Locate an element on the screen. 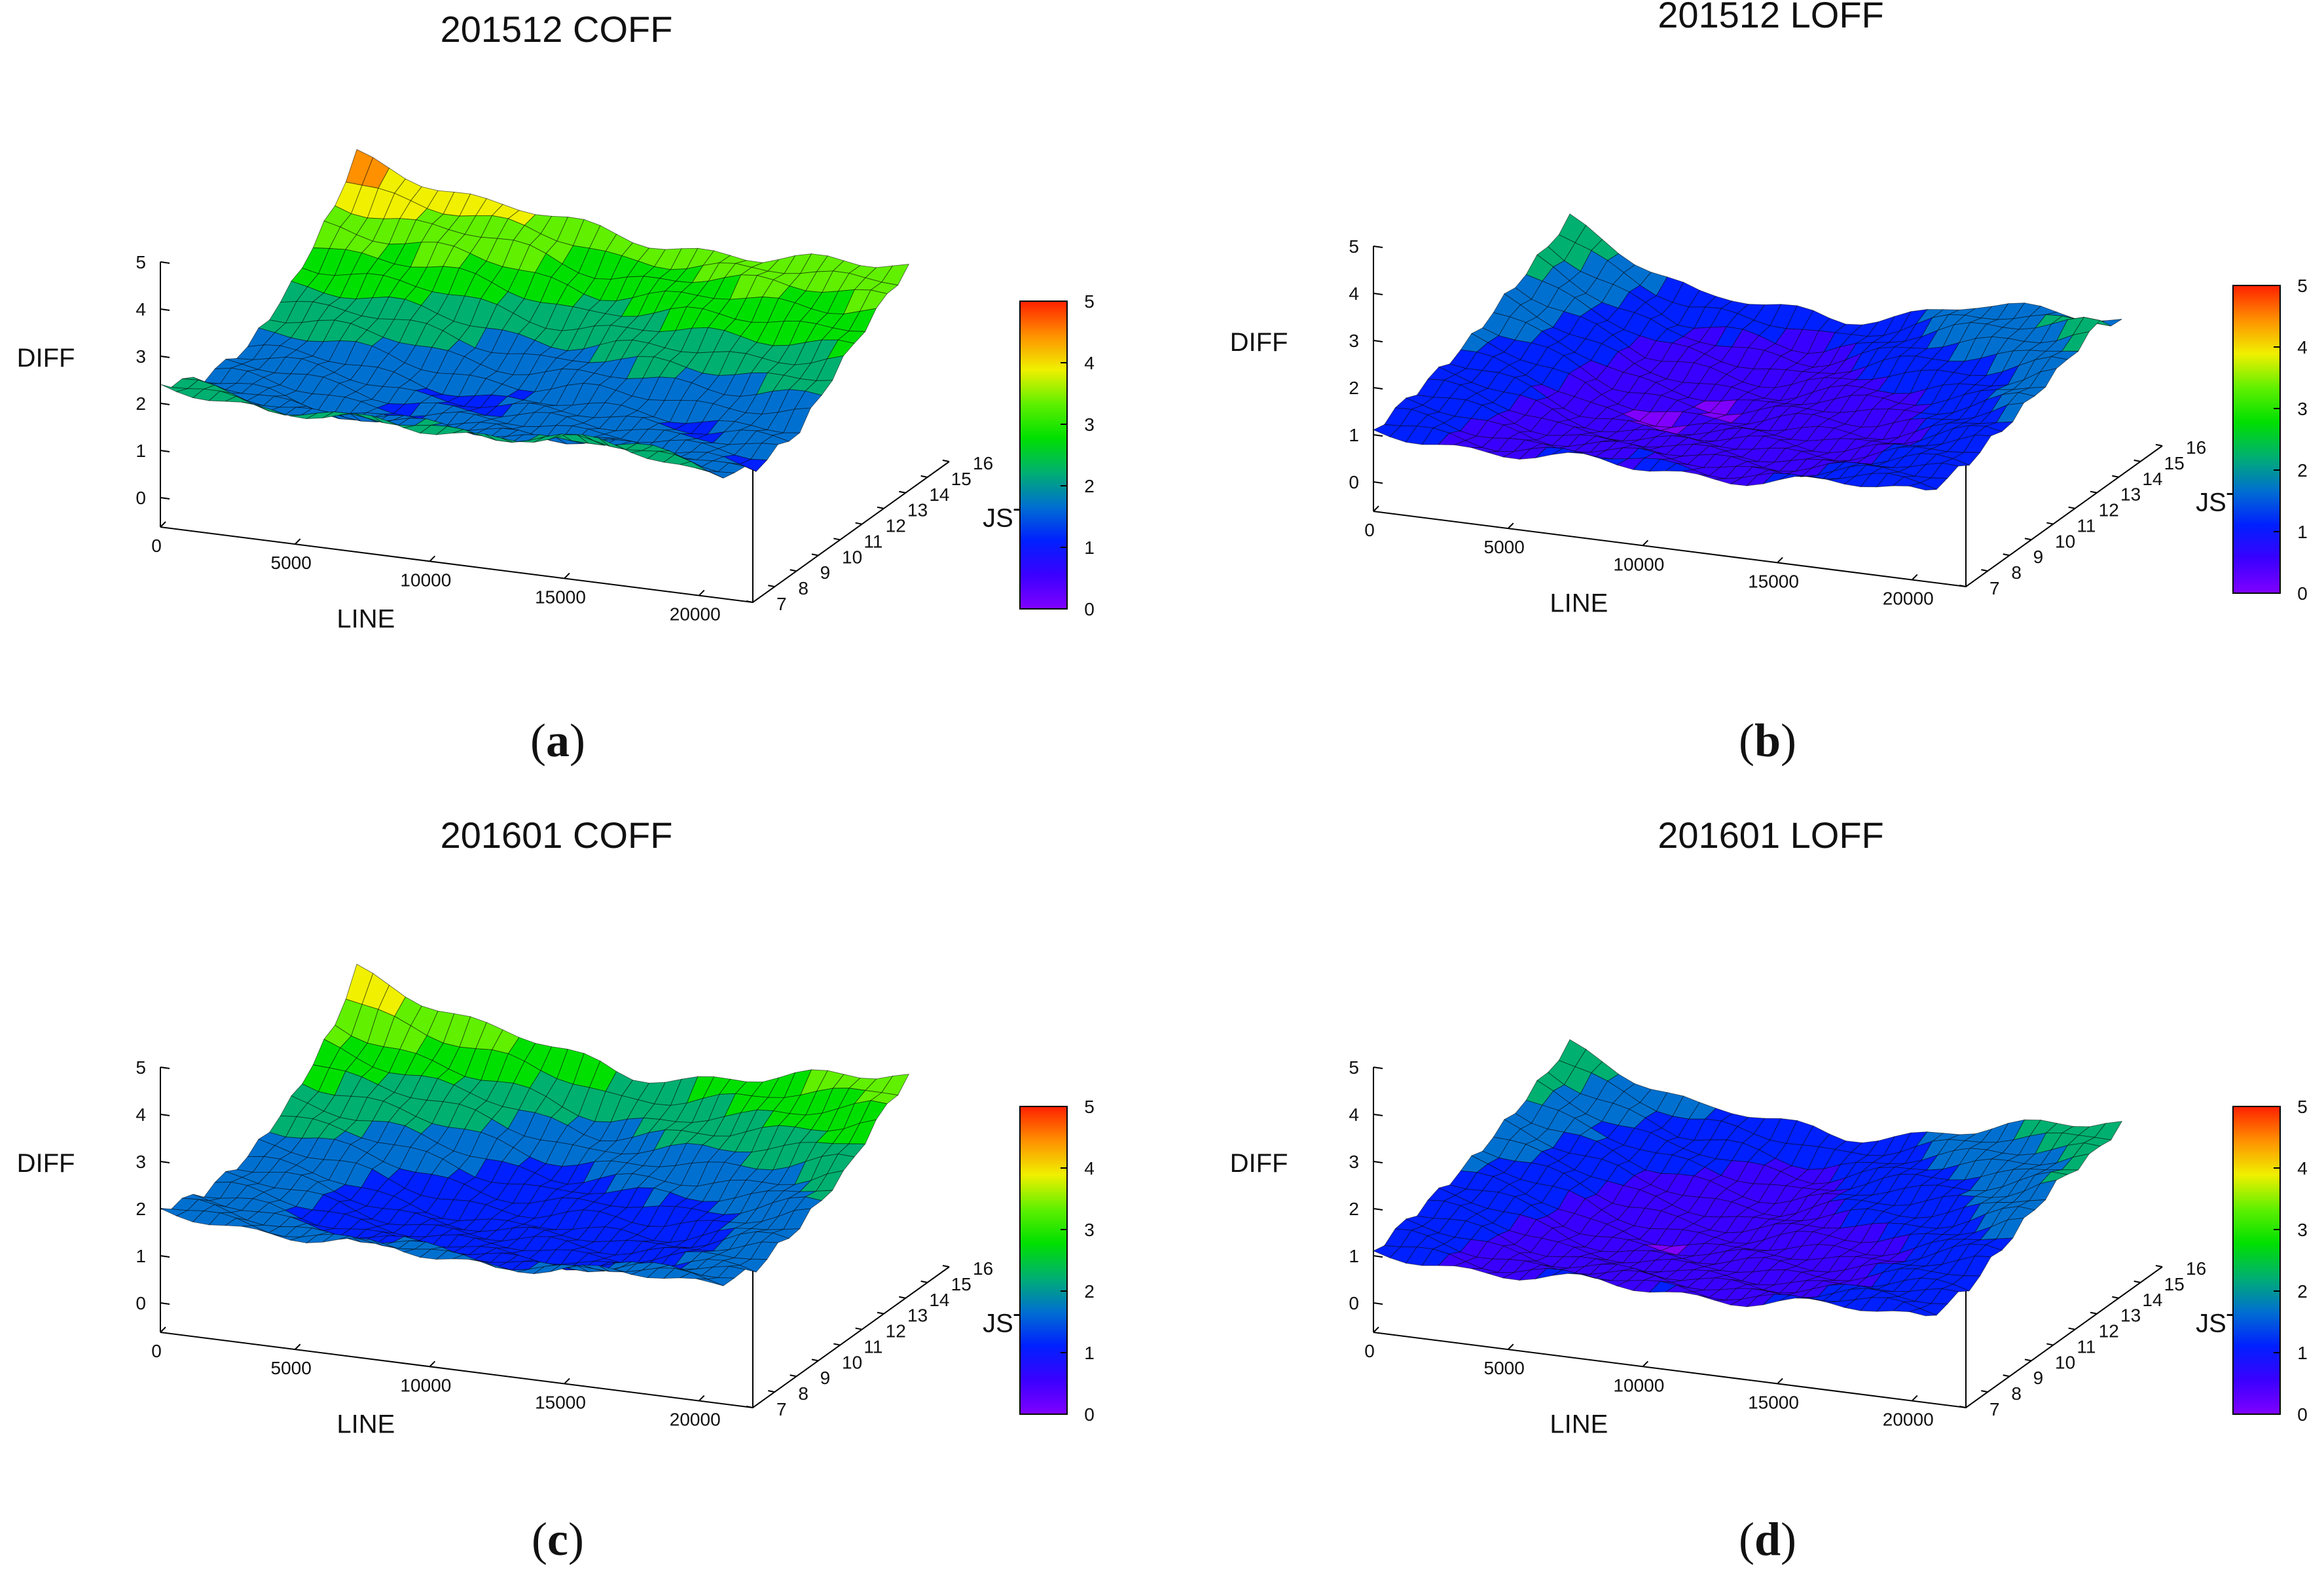 This screenshot has width=2324, height=1570. chart-title: 201601 LOFF is located at coordinates (1771, 835).